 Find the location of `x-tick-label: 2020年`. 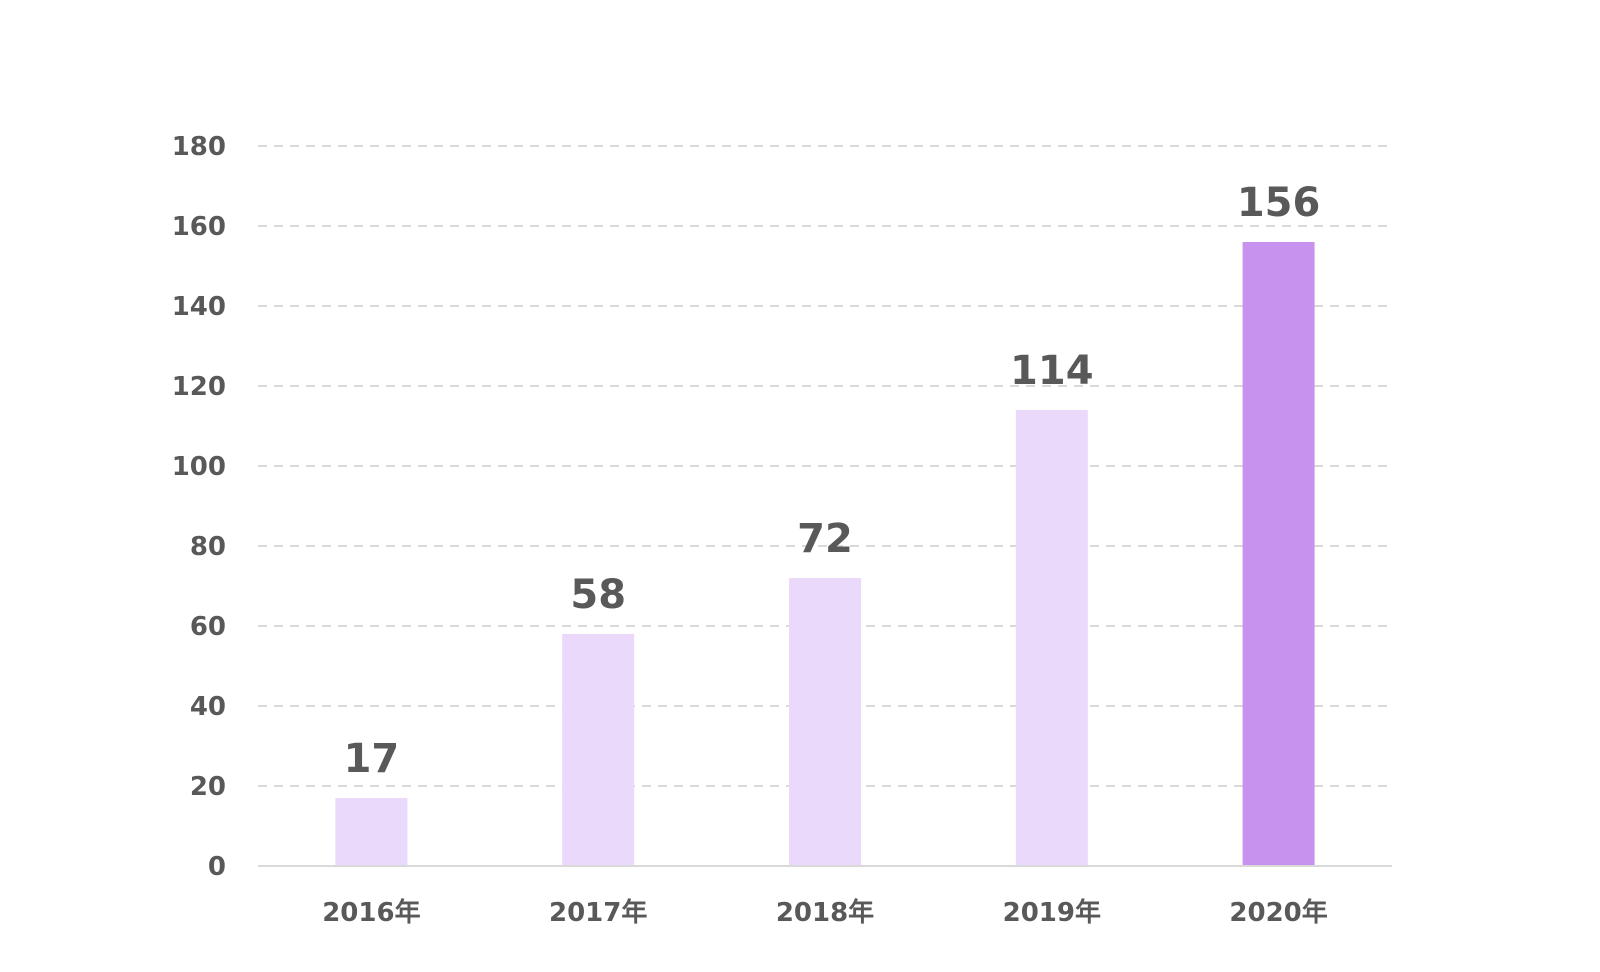

x-tick-label: 2020年 is located at coordinates (1278, 912).